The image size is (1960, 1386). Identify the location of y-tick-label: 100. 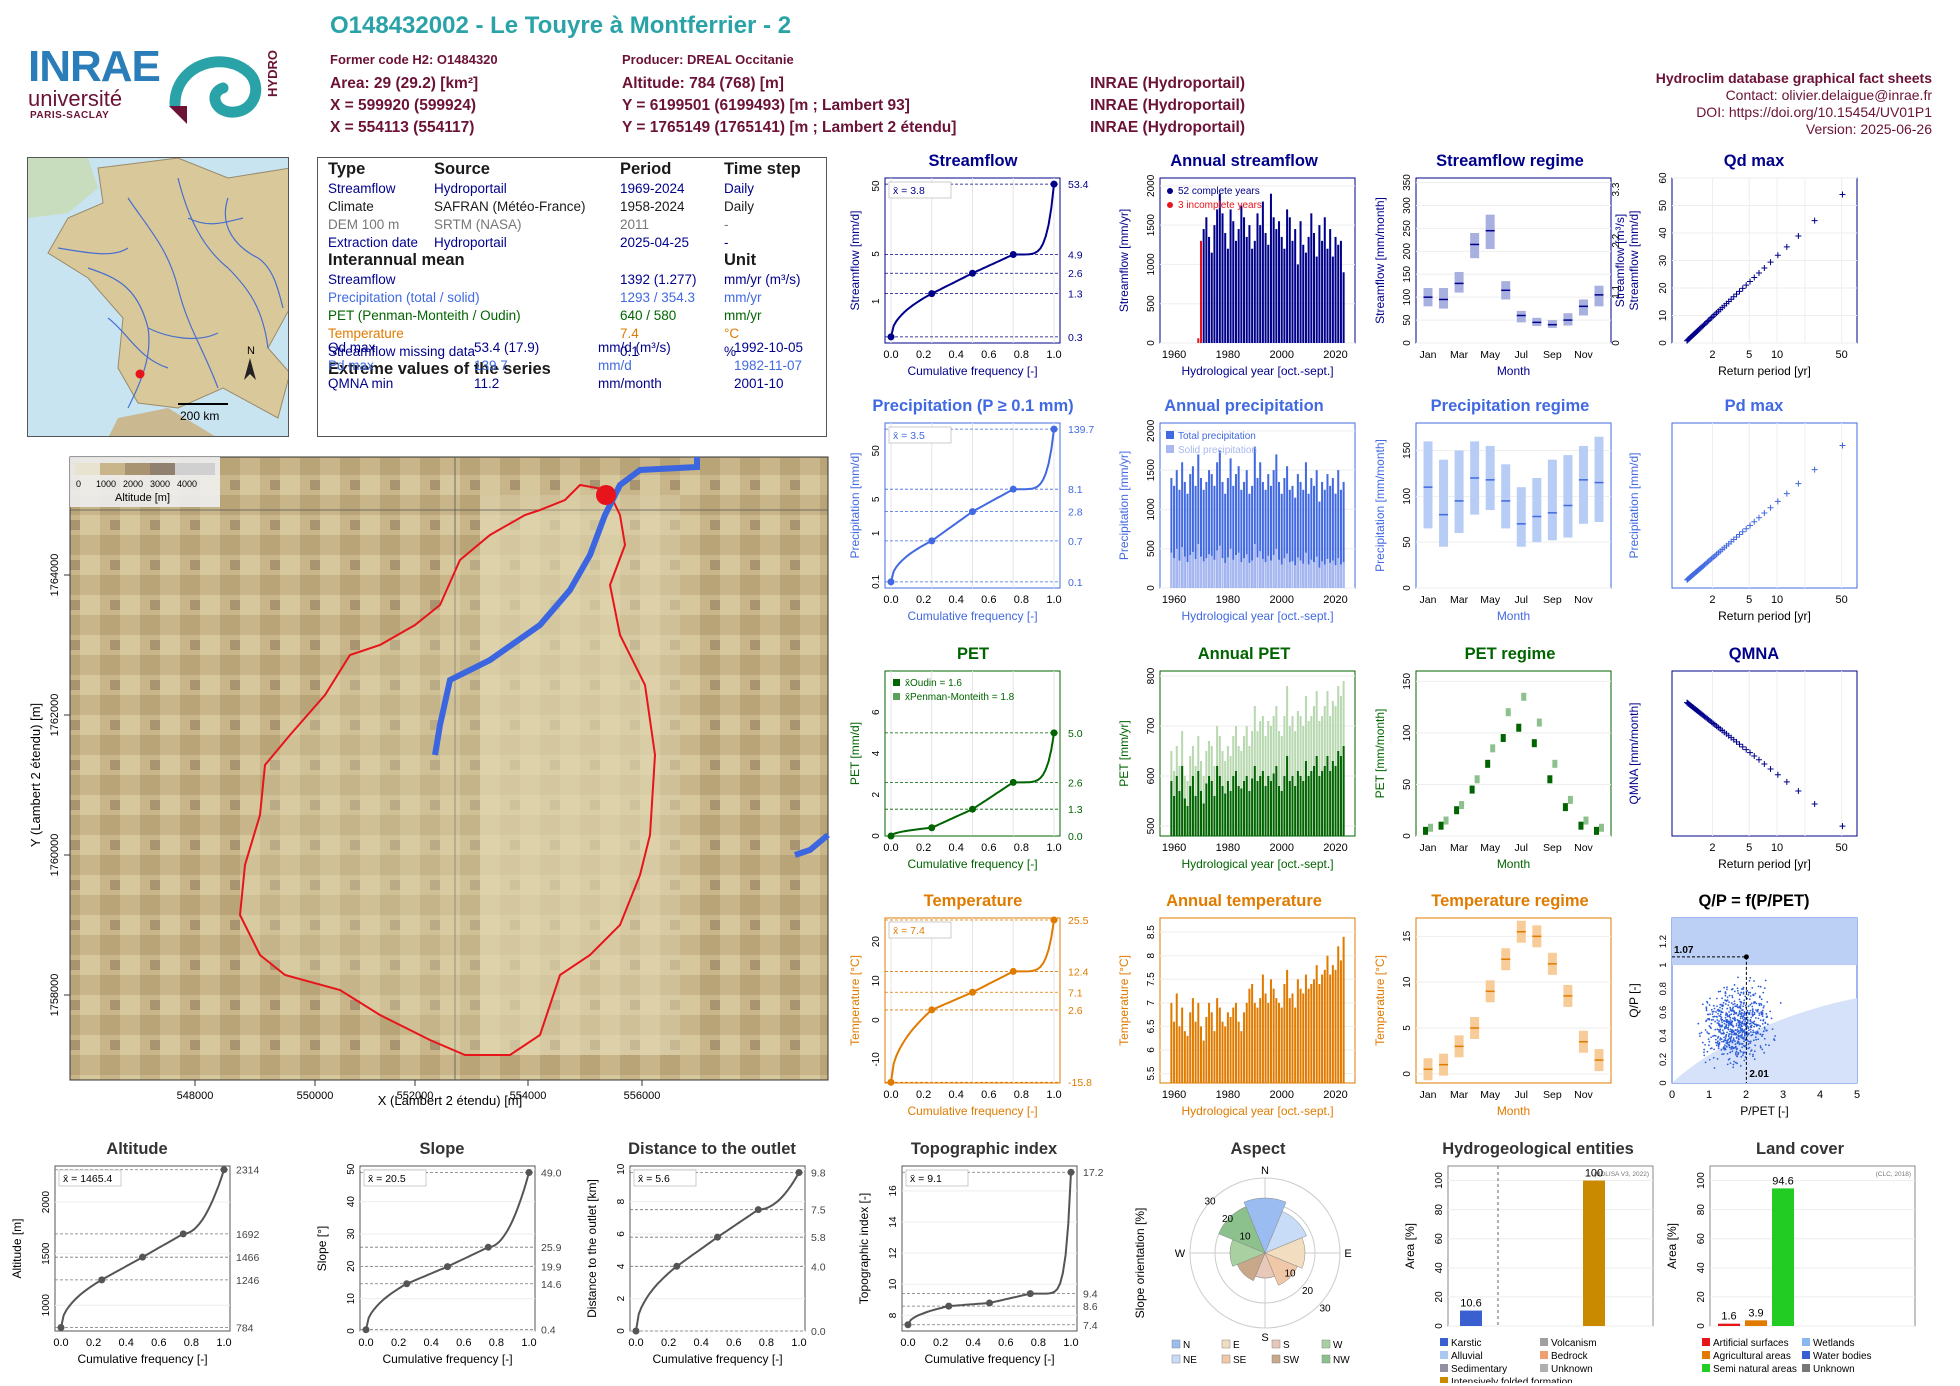
(1407, 496).